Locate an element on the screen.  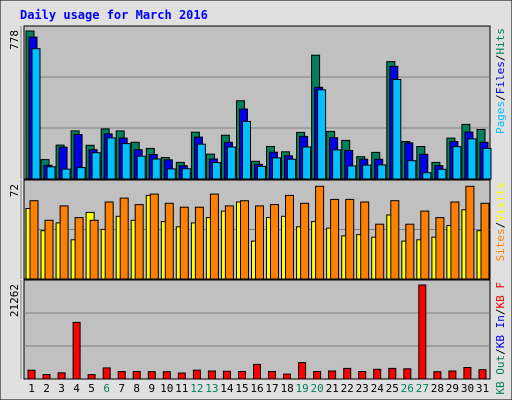
x-tick-label: 6 is located at coordinates (106, 388).